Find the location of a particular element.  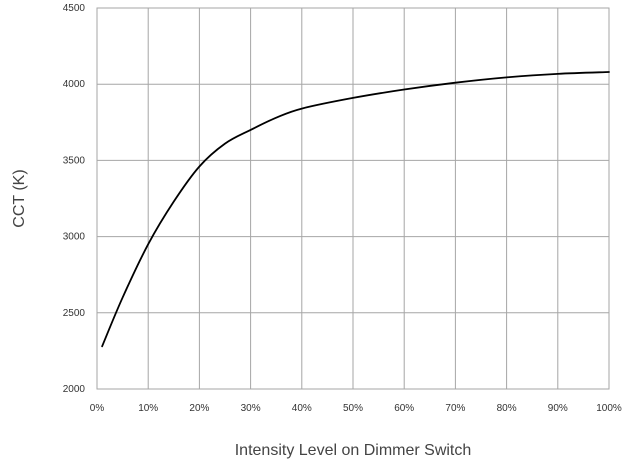

x-tick-label: 80% is located at coordinates (507, 408).